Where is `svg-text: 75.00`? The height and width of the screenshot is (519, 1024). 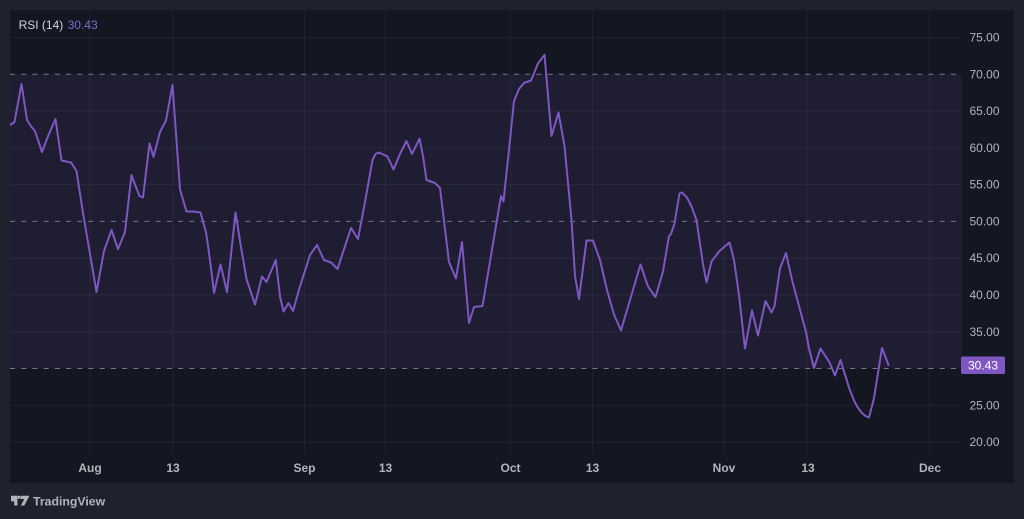
svg-text: 75.00 is located at coordinates (985, 38).